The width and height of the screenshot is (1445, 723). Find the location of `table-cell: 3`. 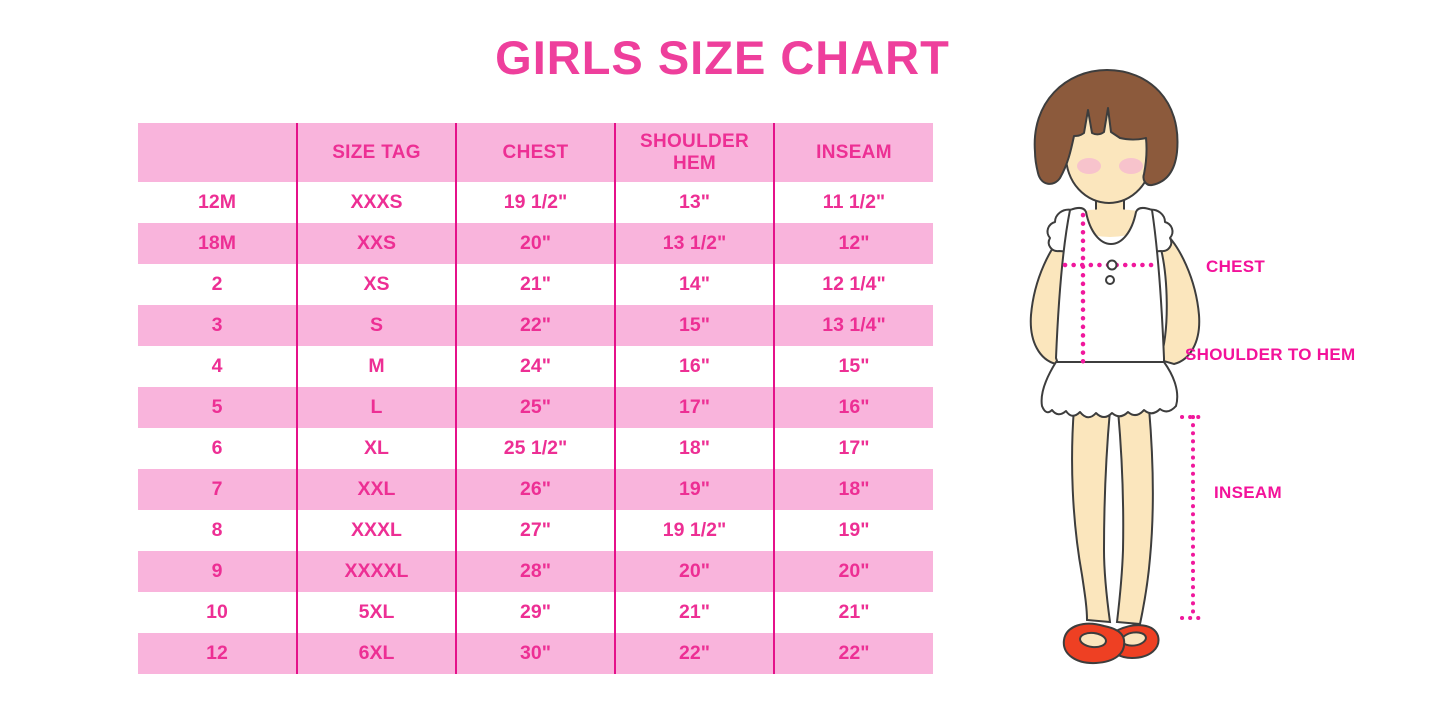

table-cell: 3 is located at coordinates (218, 325).